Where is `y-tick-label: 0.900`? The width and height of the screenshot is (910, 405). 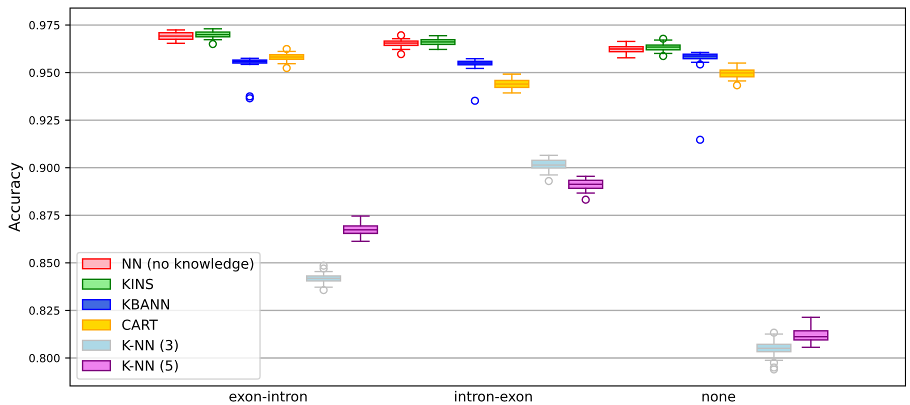 y-tick-label: 0.900 is located at coordinates (44, 168).